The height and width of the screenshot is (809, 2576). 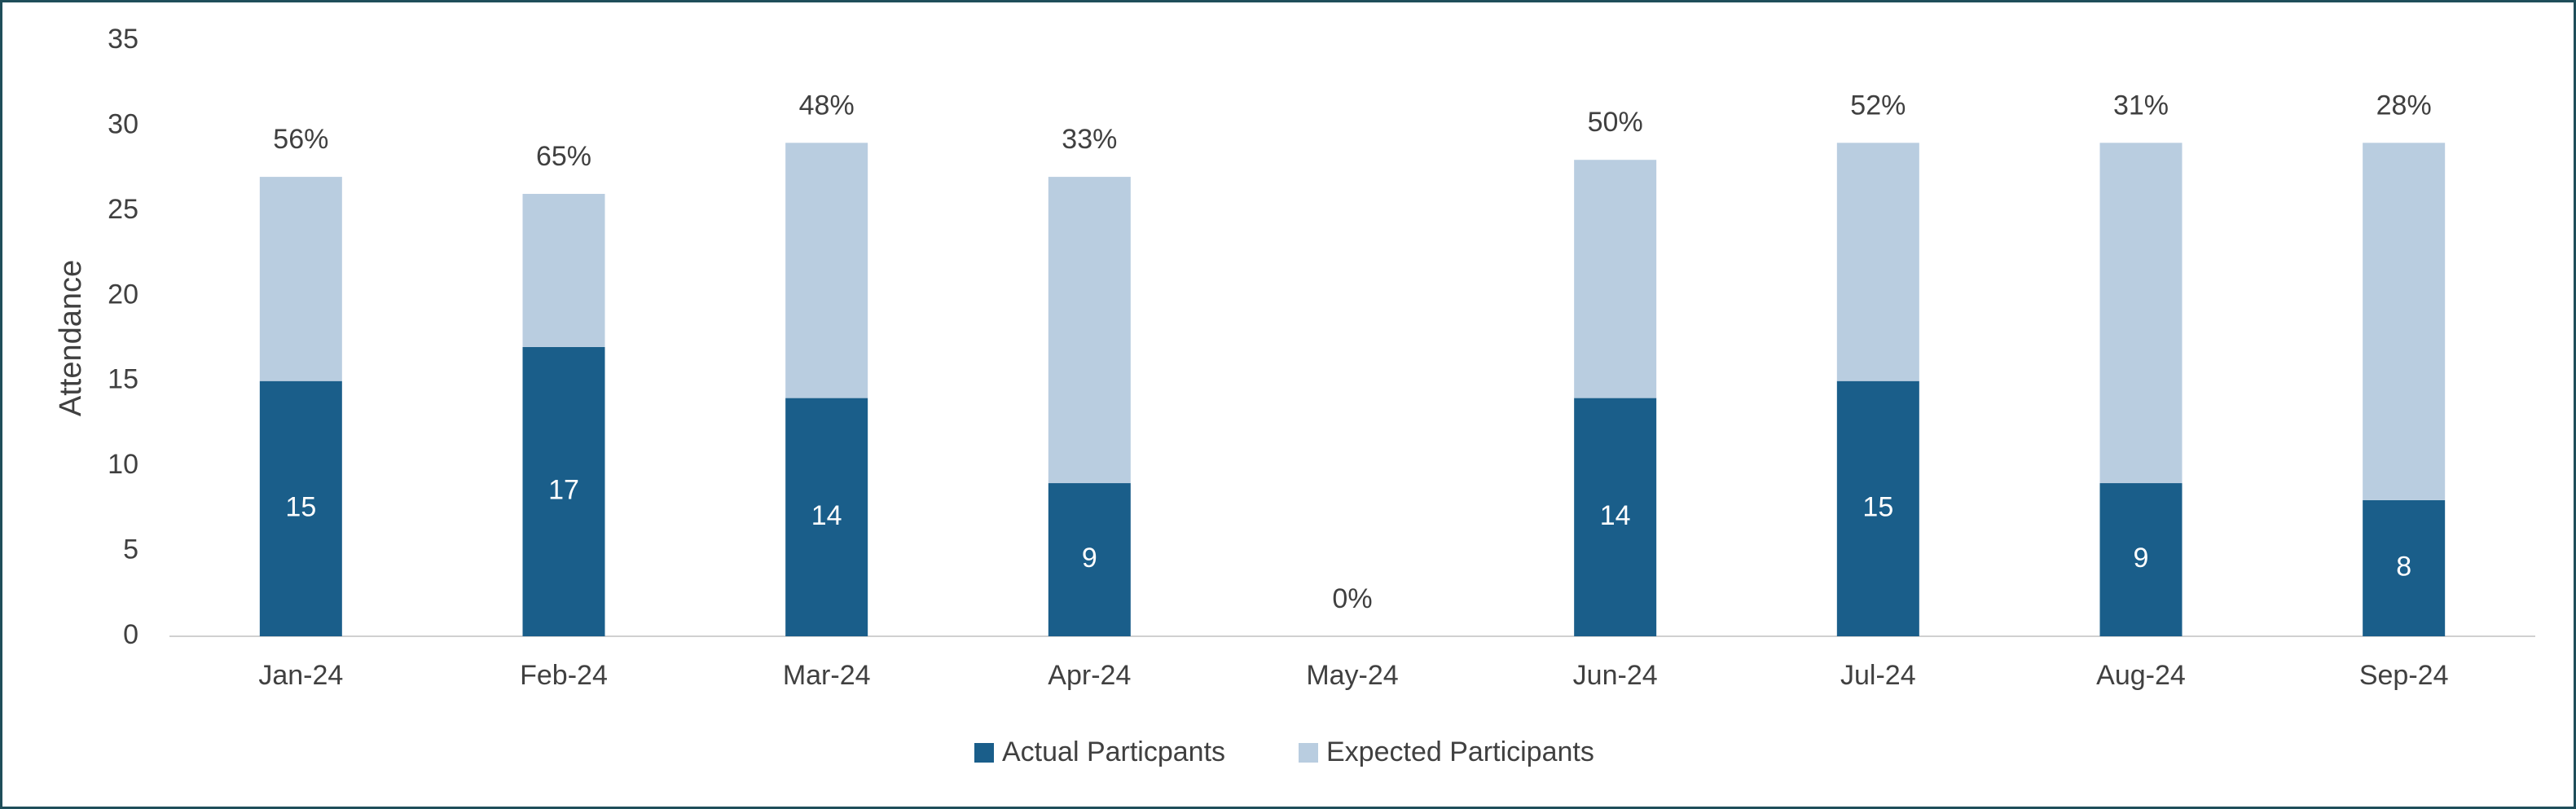 I want to click on rate-label: 56%, so click(x=300, y=139).